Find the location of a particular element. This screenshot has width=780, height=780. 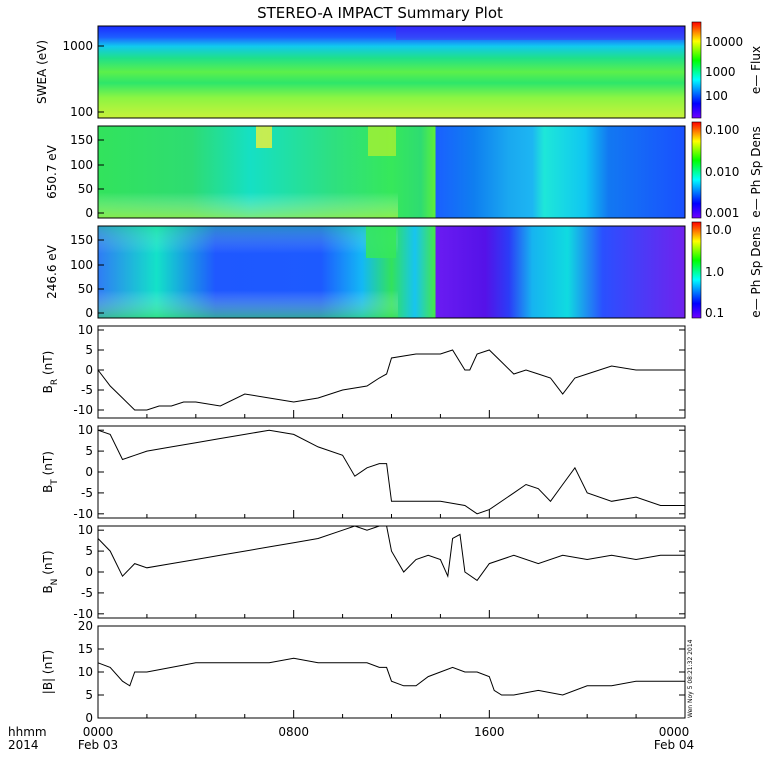

line-panel: 10 5 0 -5 -10 BT (nT) is located at coordinates (363, 472).